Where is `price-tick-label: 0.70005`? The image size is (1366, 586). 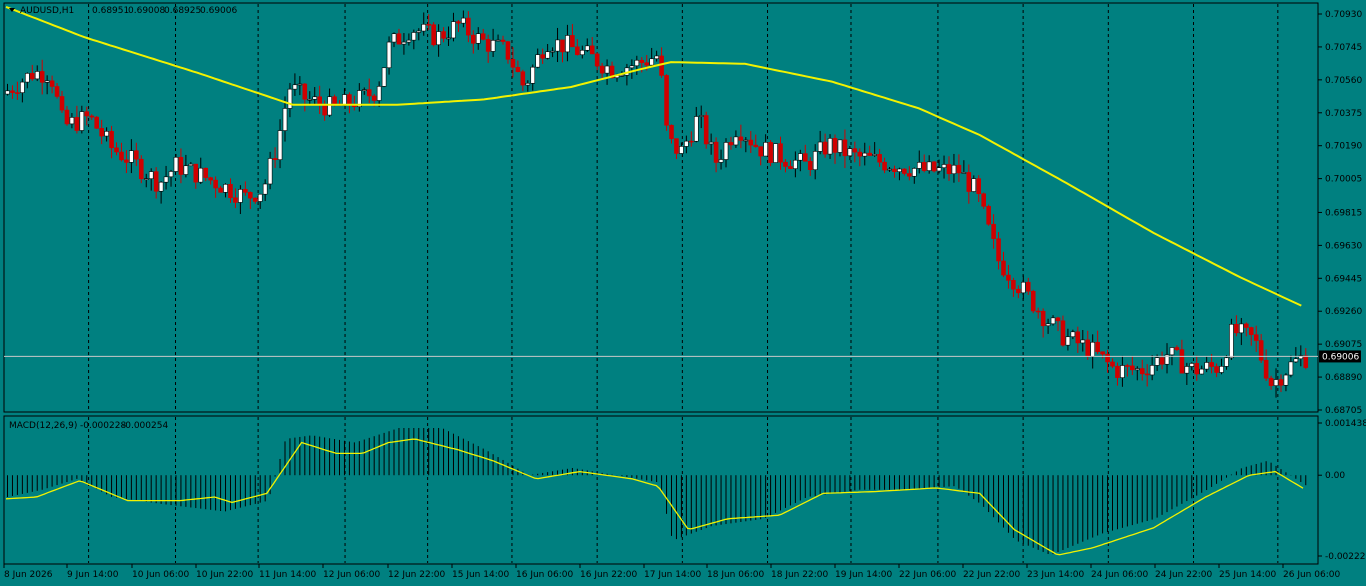 price-tick-label: 0.70005 is located at coordinates (1343, 180).